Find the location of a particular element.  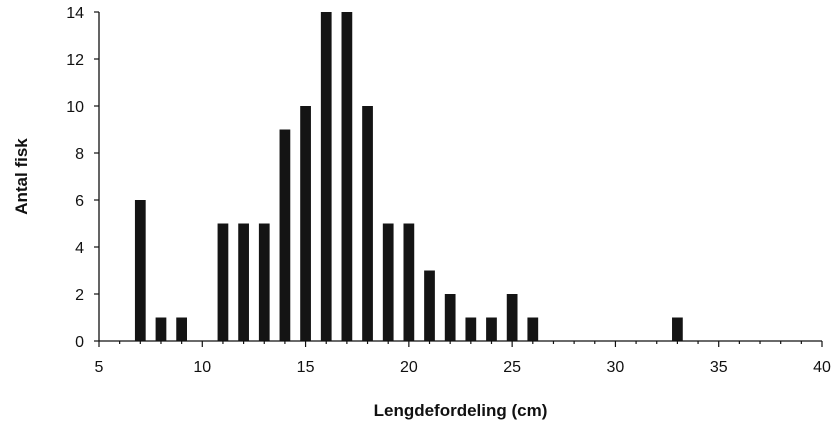

x-axis-title: Lengdefordeling (cm) is located at coordinates (461, 410).